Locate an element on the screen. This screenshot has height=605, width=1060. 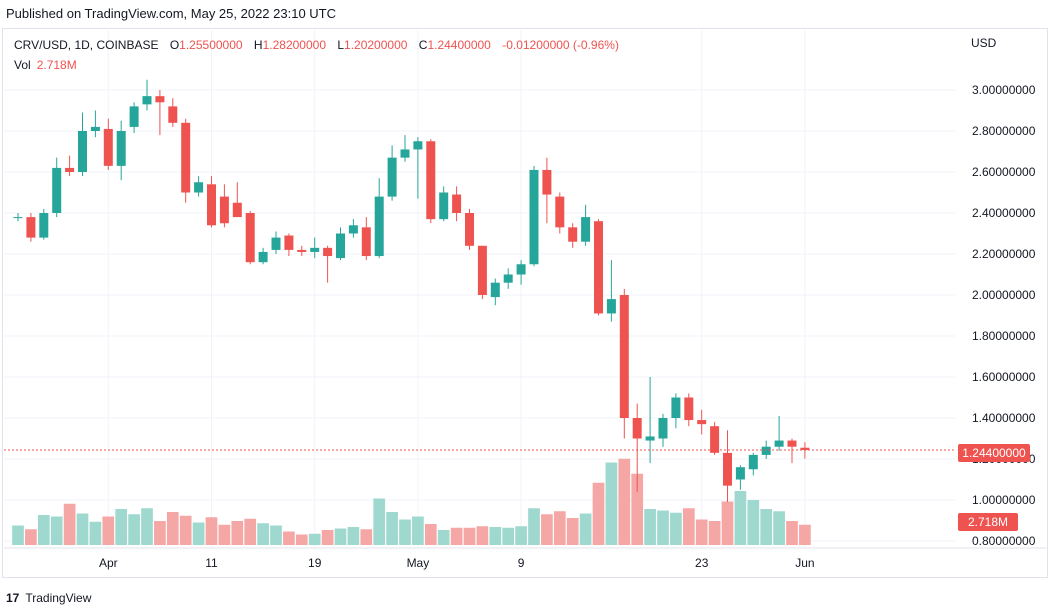
volume-legend: Vol 2.718M is located at coordinates (45, 65).